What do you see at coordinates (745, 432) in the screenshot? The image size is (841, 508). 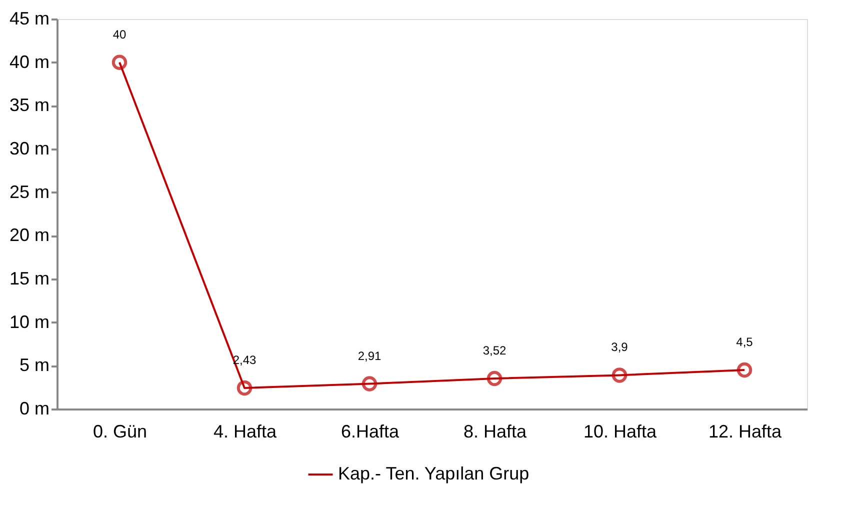 I see `x-tick-label: 12. Hafta` at bounding box center [745, 432].